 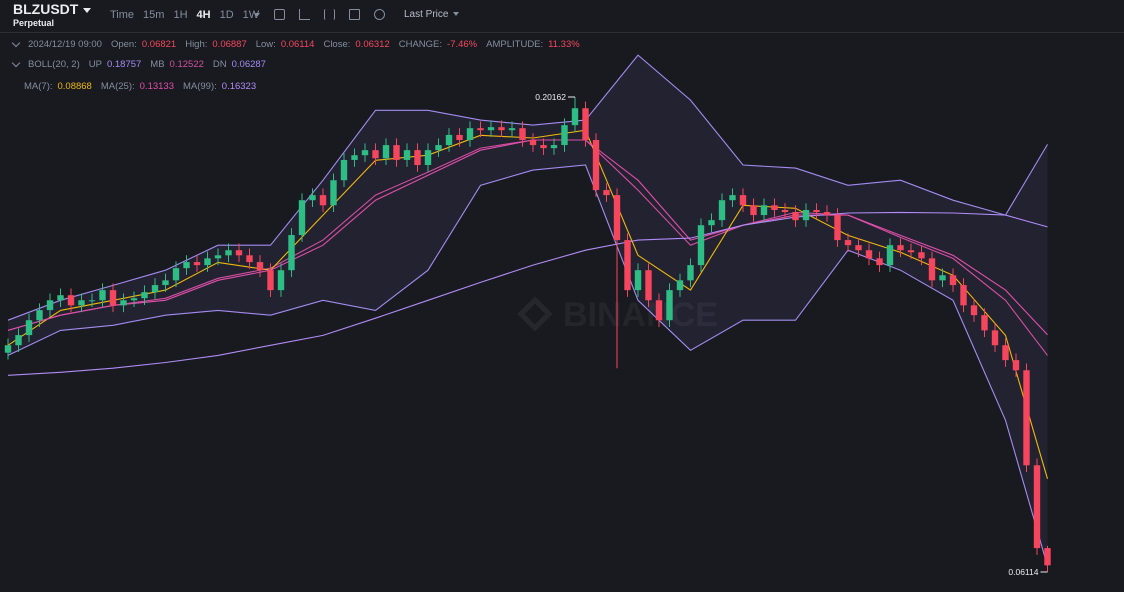 I want to click on boll-label: BOLL(20, 2), so click(x=54, y=64).